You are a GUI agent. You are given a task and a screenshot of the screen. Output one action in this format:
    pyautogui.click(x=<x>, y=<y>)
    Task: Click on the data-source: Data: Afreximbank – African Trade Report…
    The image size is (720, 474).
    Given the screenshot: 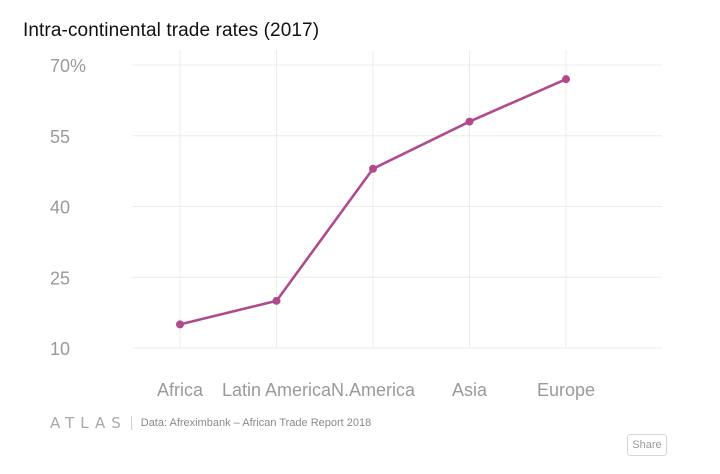 What is the action you would take?
    pyautogui.click(x=256, y=423)
    